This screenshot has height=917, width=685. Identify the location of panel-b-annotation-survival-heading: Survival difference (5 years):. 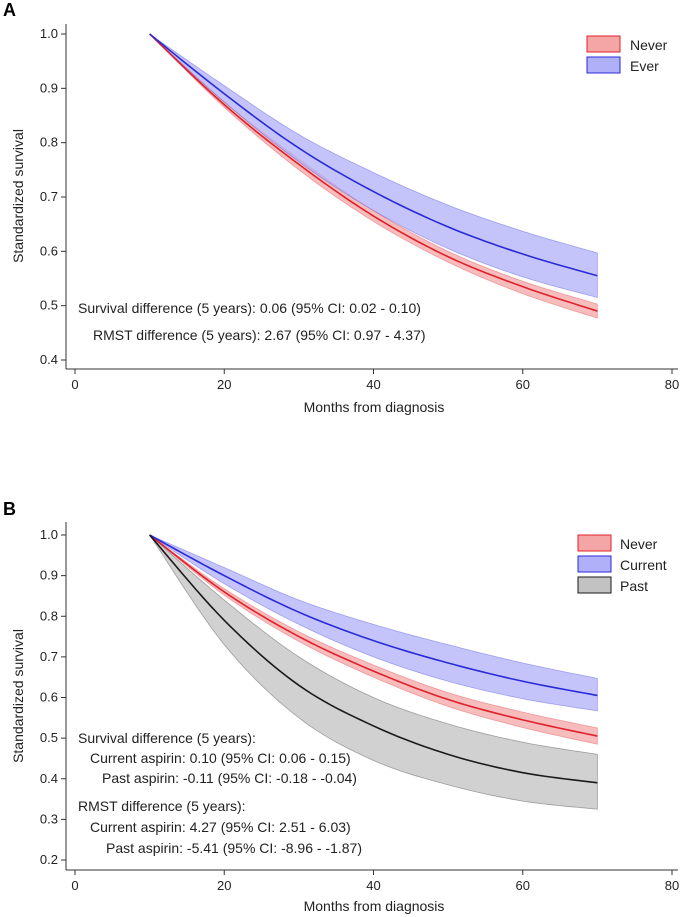
(167, 738).